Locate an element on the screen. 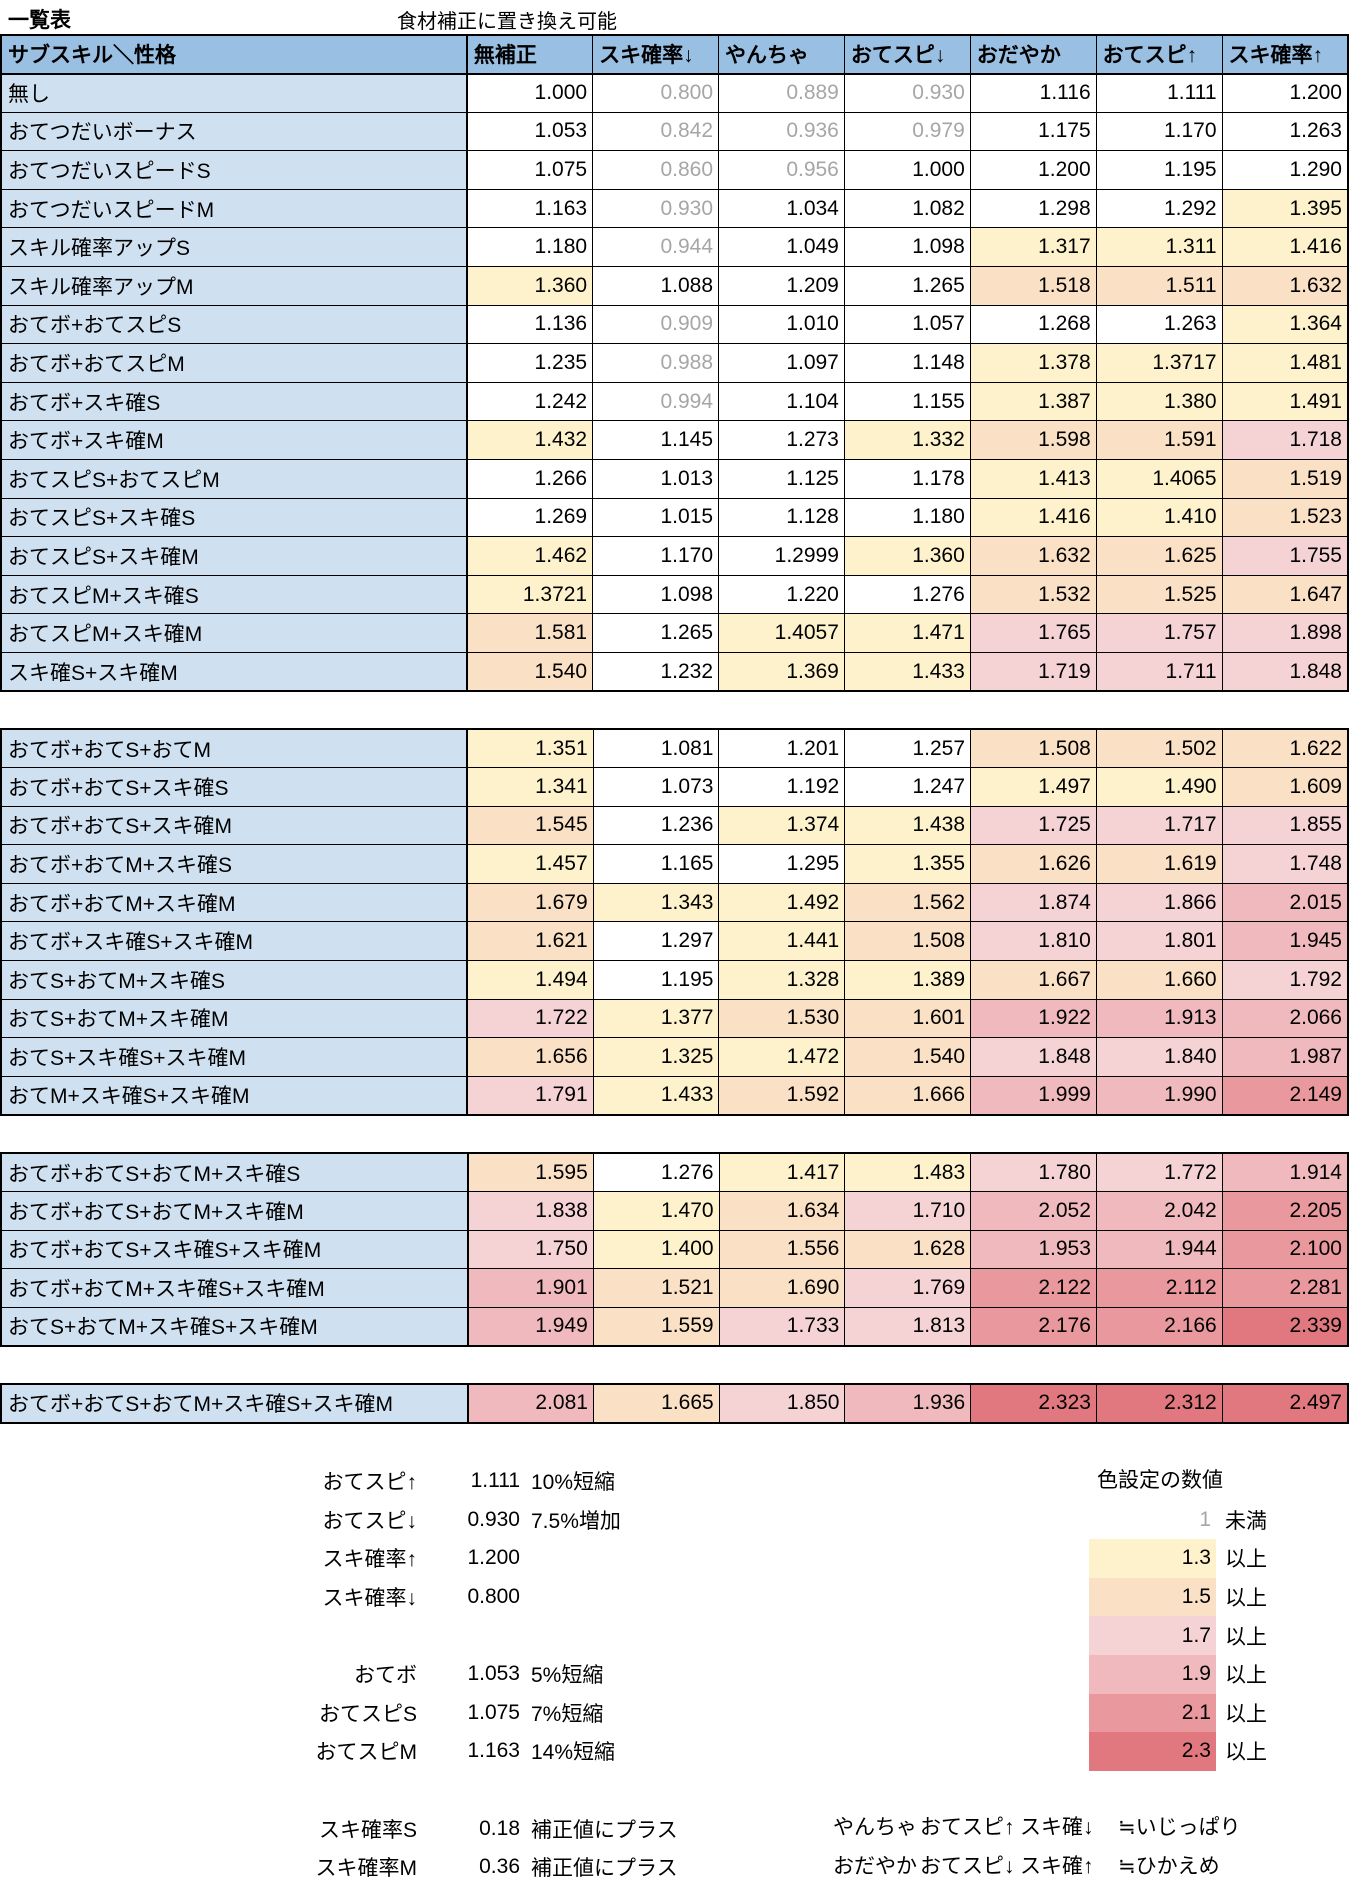  value-cell: 1.360 is located at coordinates (530, 286).